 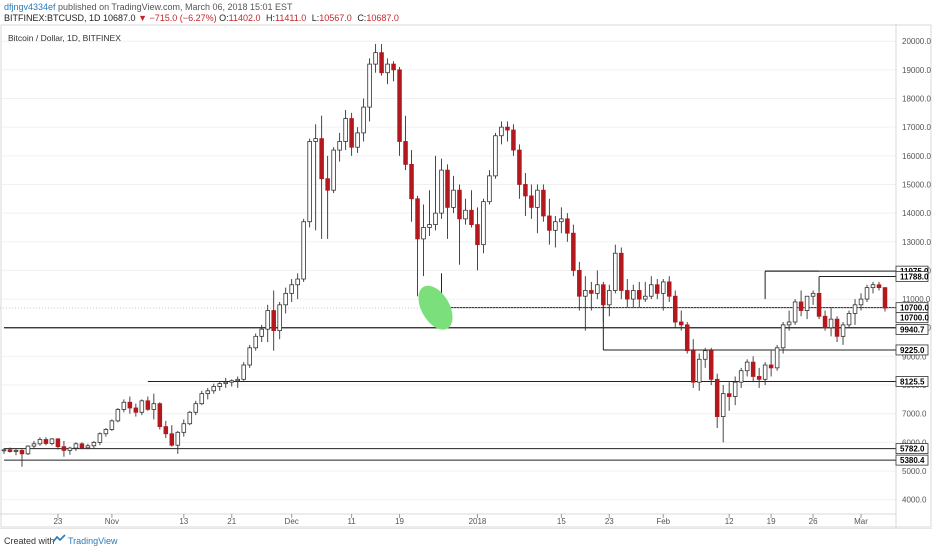 What do you see at coordinates (916, 299) in the screenshot?
I see `y-tick-label: 11000.0` at bounding box center [916, 299].